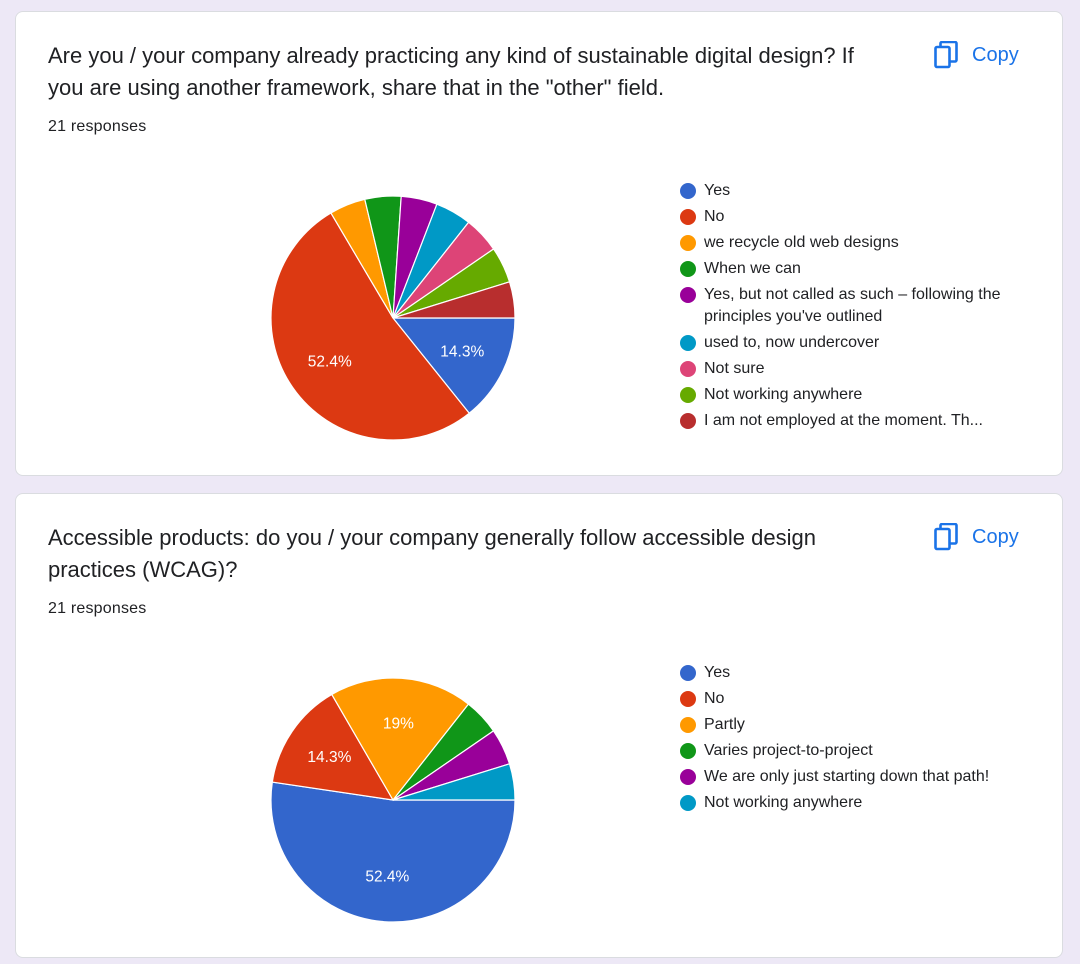  I want to click on legend-item: we recycle old web designs, so click(850, 243).